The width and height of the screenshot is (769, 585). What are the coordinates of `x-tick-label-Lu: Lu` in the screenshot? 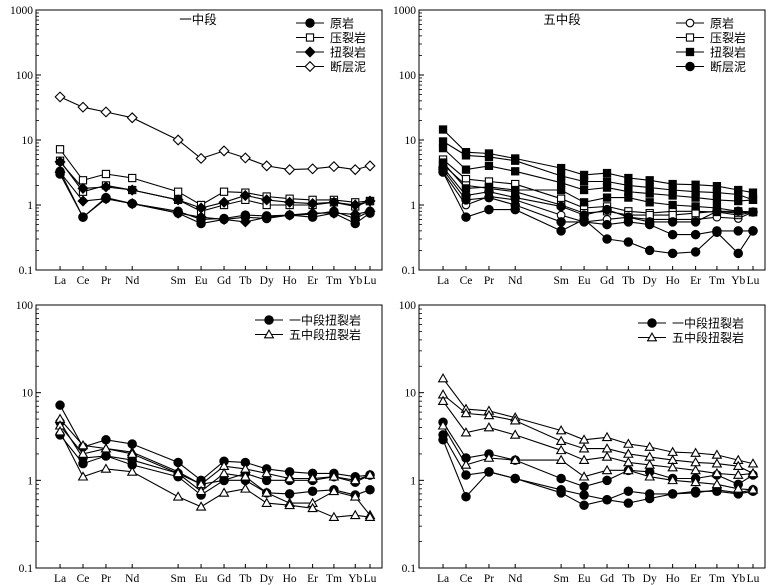 It's located at (753, 579).